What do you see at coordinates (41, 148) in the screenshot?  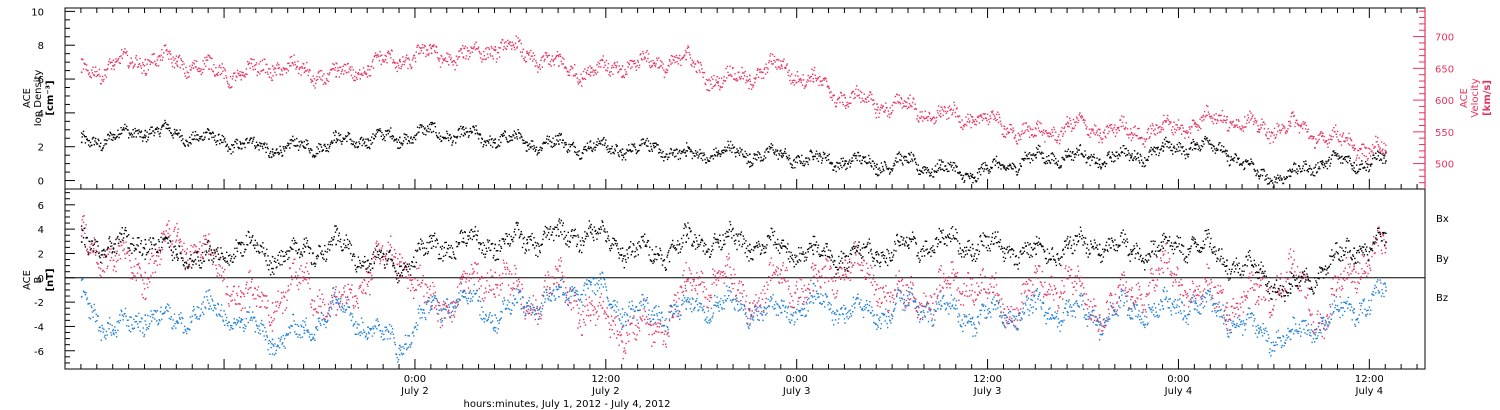 I see `top-ytick-label: 2` at bounding box center [41, 148].